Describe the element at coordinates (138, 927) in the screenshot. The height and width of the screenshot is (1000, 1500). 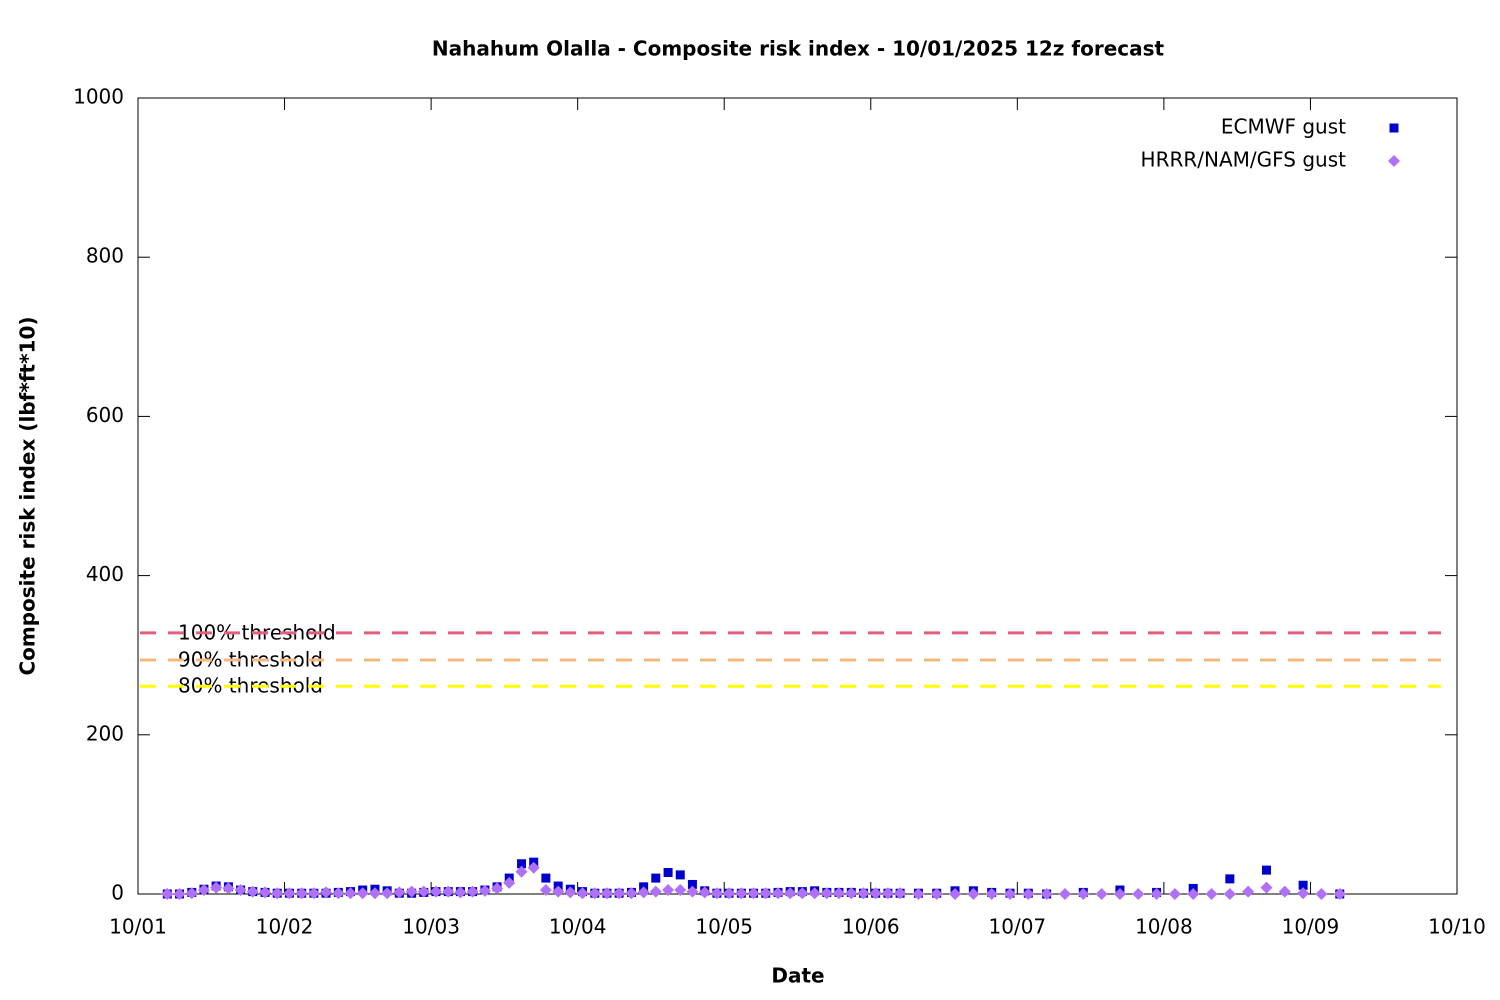
I see `x-tick-label: 10/01` at that location.